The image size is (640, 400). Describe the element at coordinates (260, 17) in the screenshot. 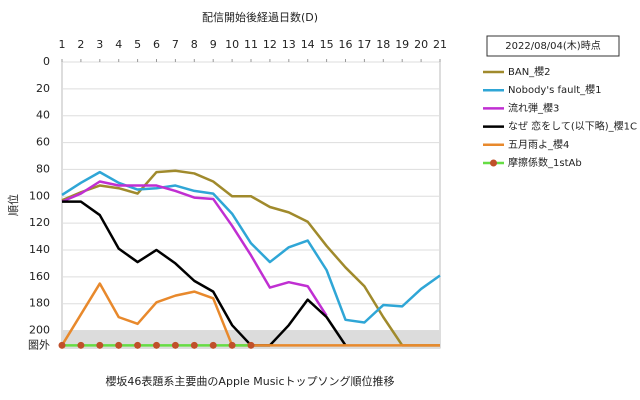

I see `x-axis-title: 配信開始後経過日数(D)` at that location.